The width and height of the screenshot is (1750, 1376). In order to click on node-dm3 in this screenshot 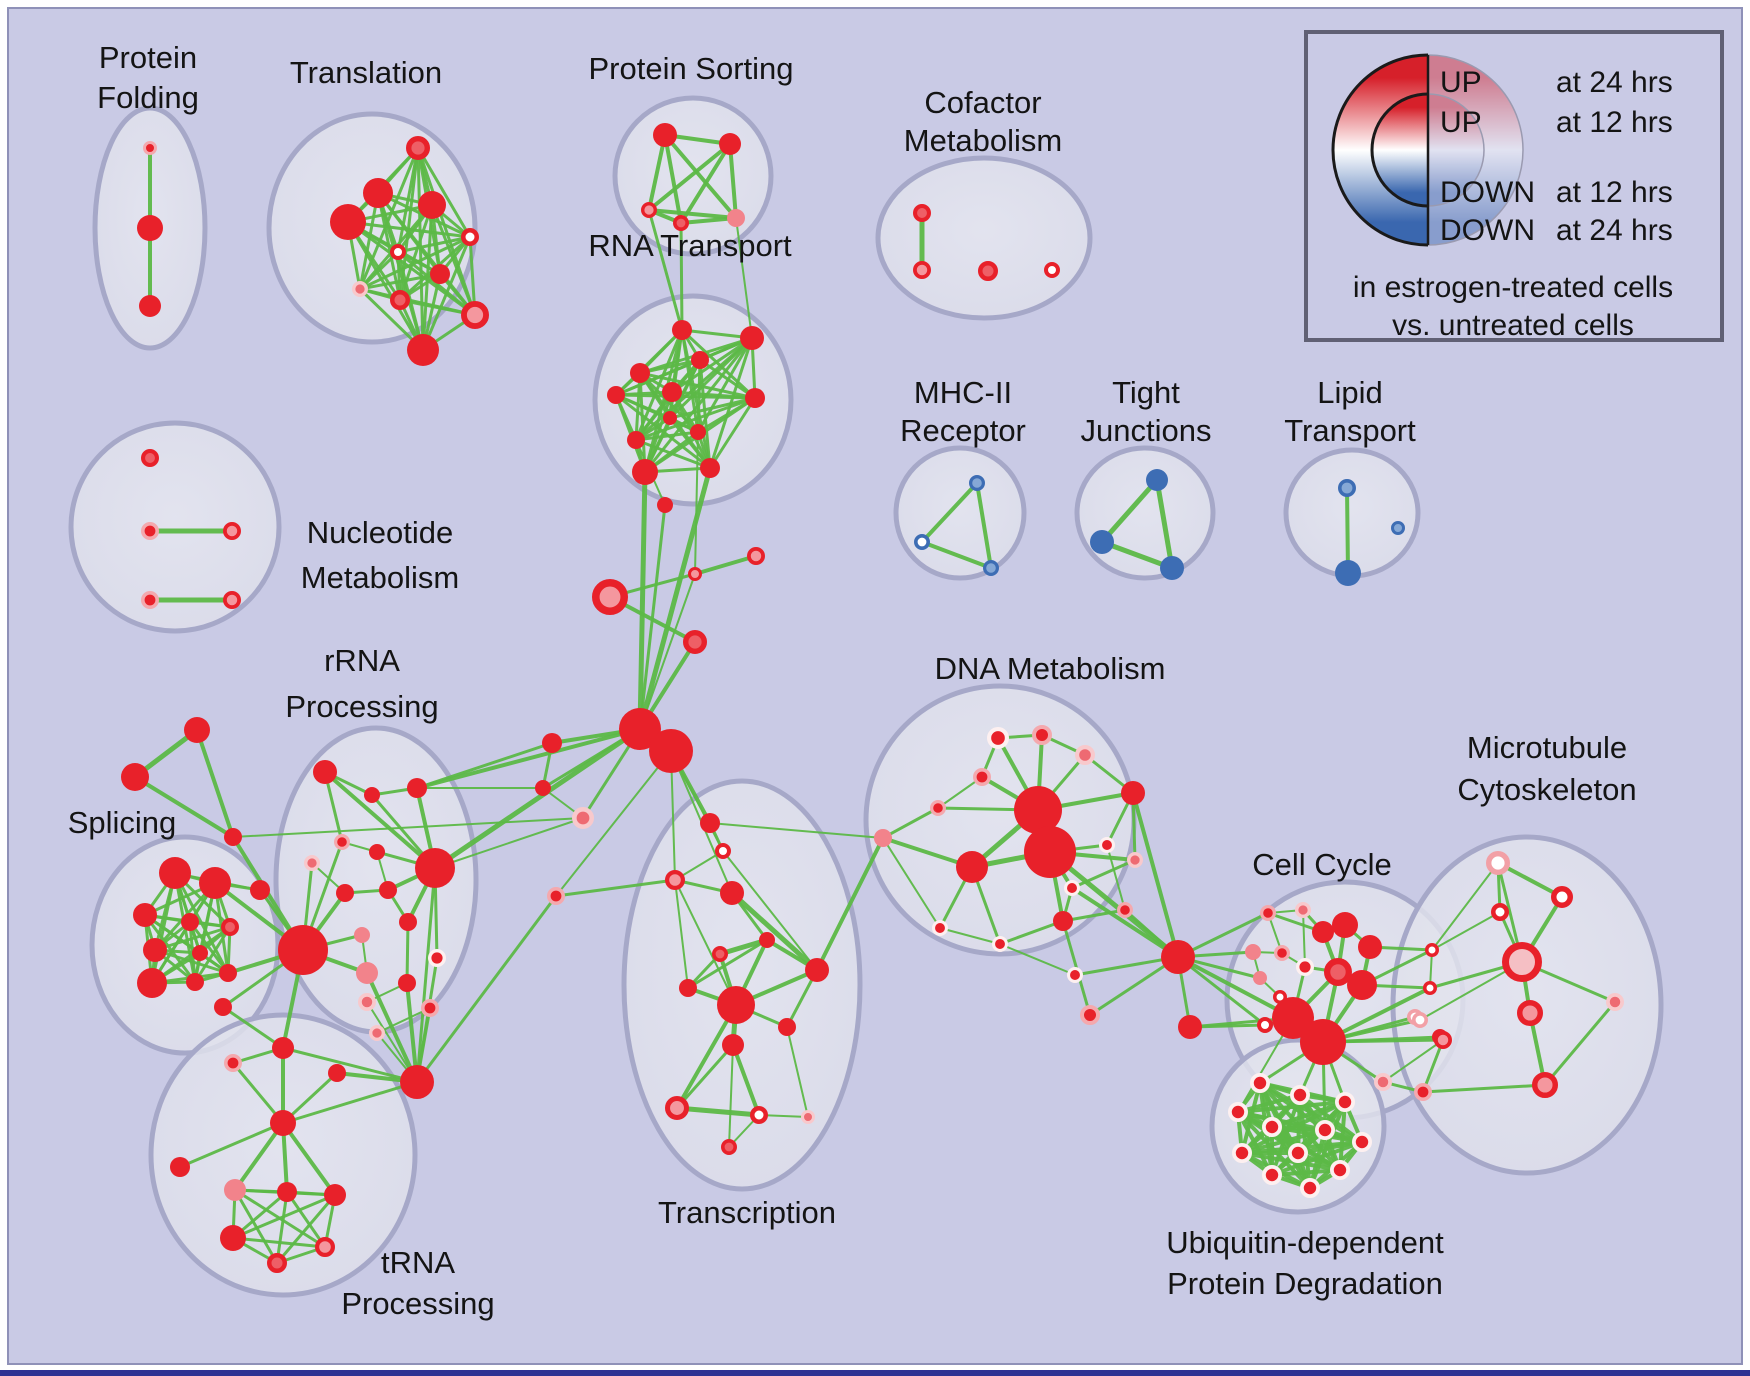, I will do `click(1084, 754)`.